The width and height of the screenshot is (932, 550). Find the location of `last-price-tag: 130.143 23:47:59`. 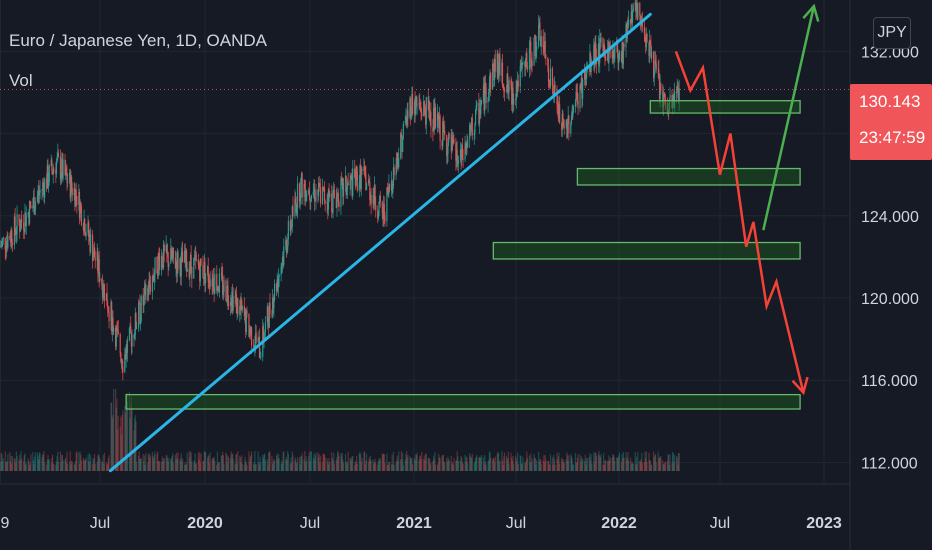

last-price-tag: 130.143 23:47:59 is located at coordinates (891, 122).